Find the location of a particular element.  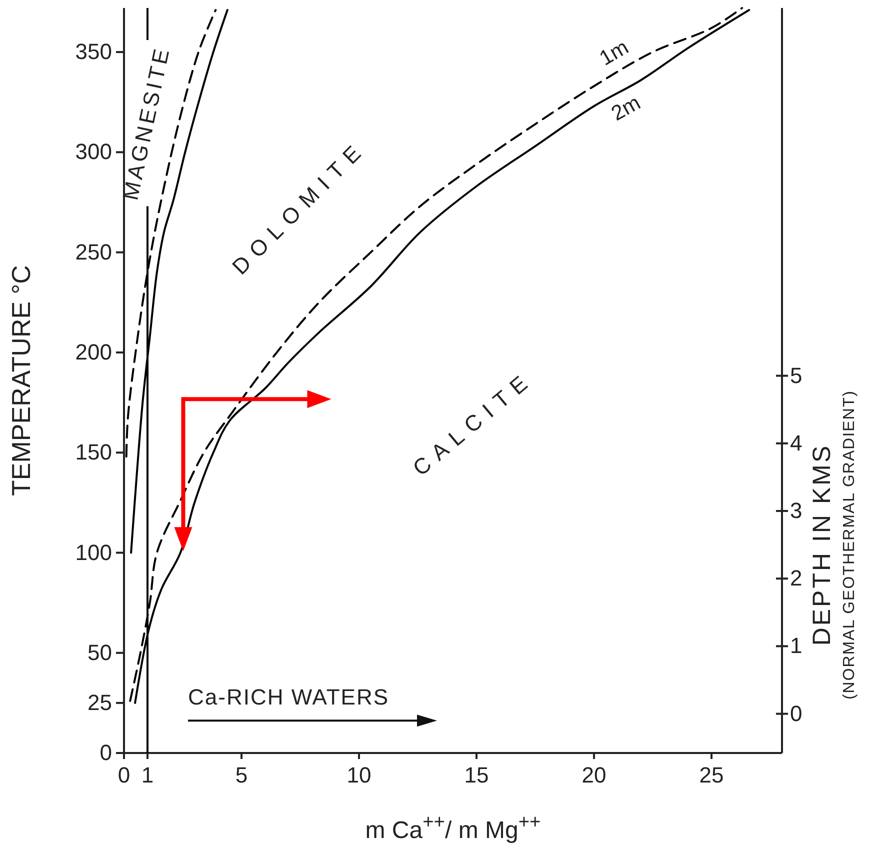

text: 1m is located at coordinates (614, 53).